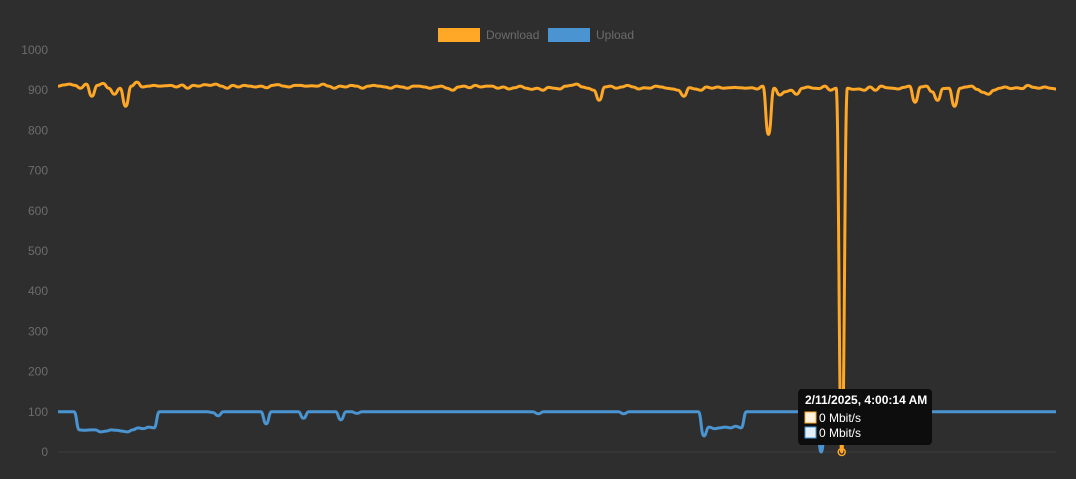 Image resolution: width=1076 pixels, height=479 pixels. What do you see at coordinates (615, 35) in the screenshot?
I see `legend-label-upload: Upload` at bounding box center [615, 35].